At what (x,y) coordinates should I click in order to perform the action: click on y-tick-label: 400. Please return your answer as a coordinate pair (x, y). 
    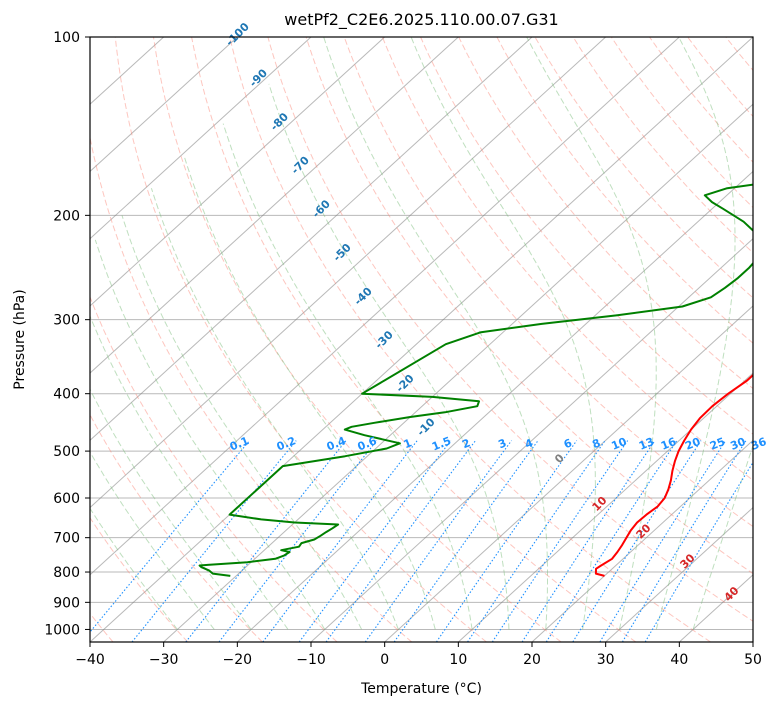
    Looking at the image, I should click on (66, 395).